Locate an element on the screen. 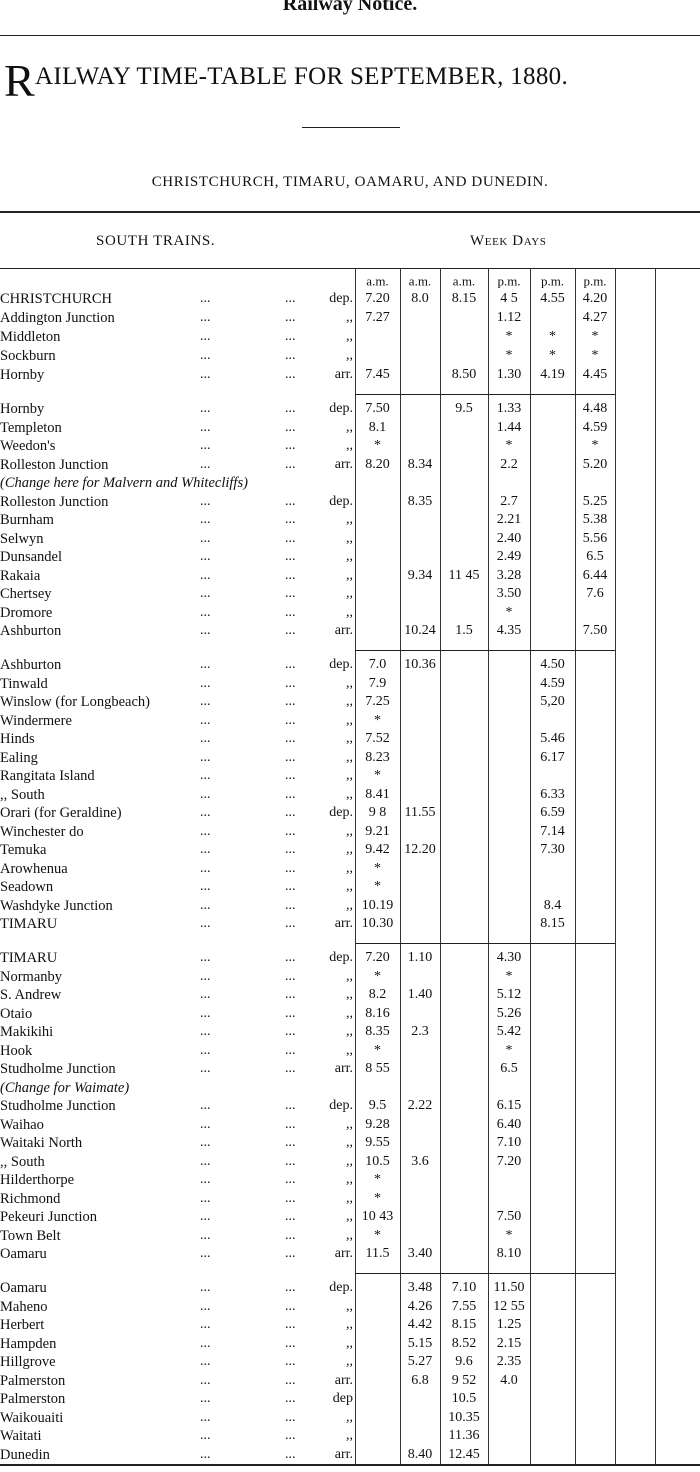 The image size is (700, 1472). station: Maheno is located at coordinates (24, 1306).